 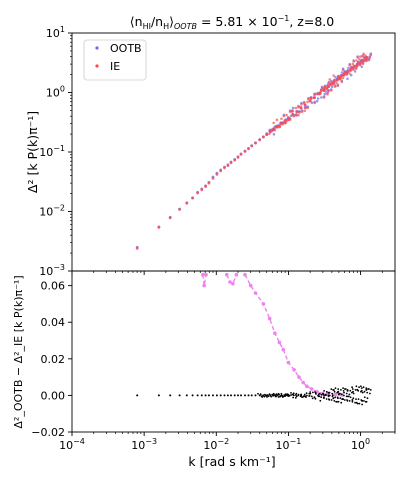 What do you see at coordinates (216, 444) in the screenshot?
I see `bottom-xtick-label: 10⁻²` at bounding box center [216, 444].